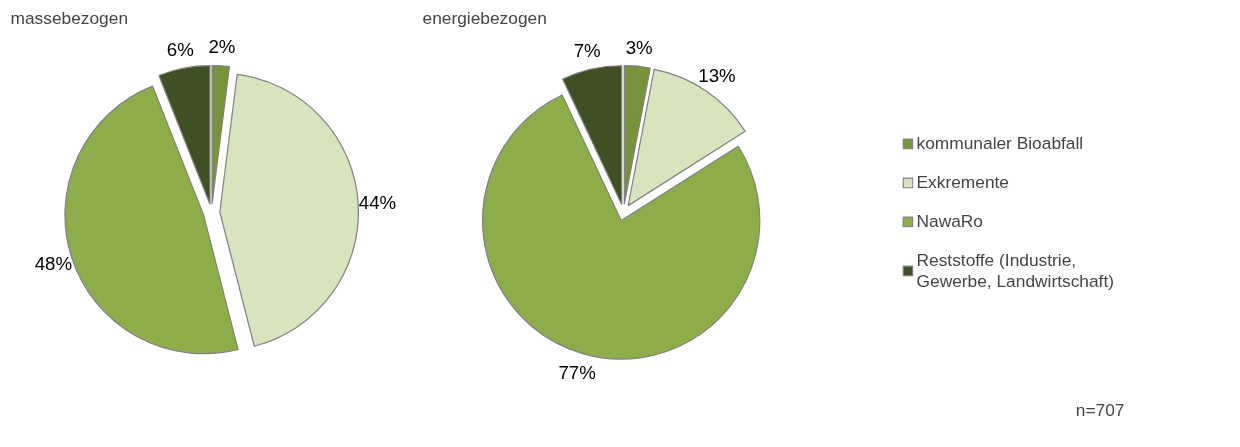  What do you see at coordinates (1100, 409) in the screenshot?
I see `text: n=707` at bounding box center [1100, 409].